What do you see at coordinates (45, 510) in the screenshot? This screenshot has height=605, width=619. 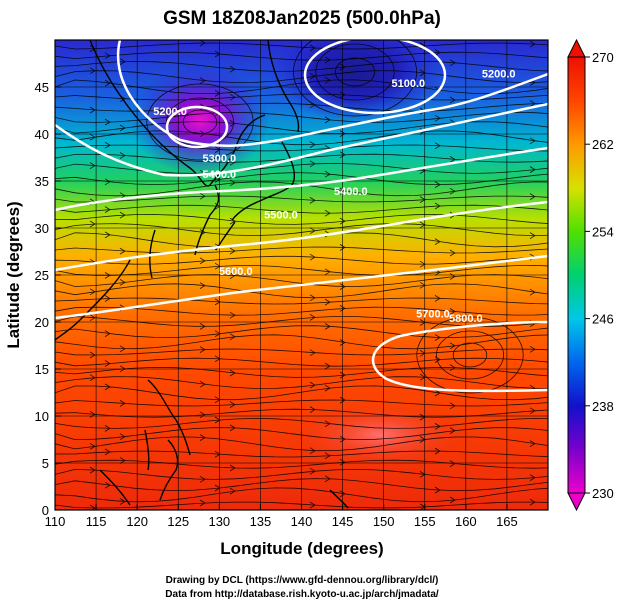 I see `y-tick-label: 0` at bounding box center [45, 510].